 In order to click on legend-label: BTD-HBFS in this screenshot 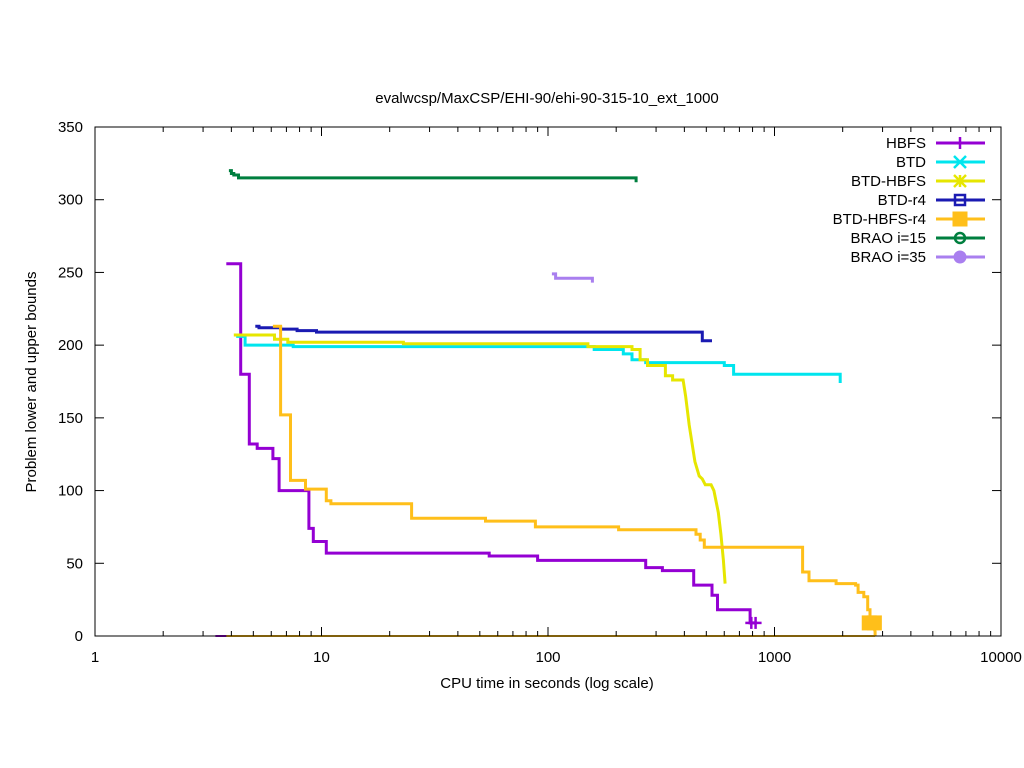, I will do `click(888, 181)`.